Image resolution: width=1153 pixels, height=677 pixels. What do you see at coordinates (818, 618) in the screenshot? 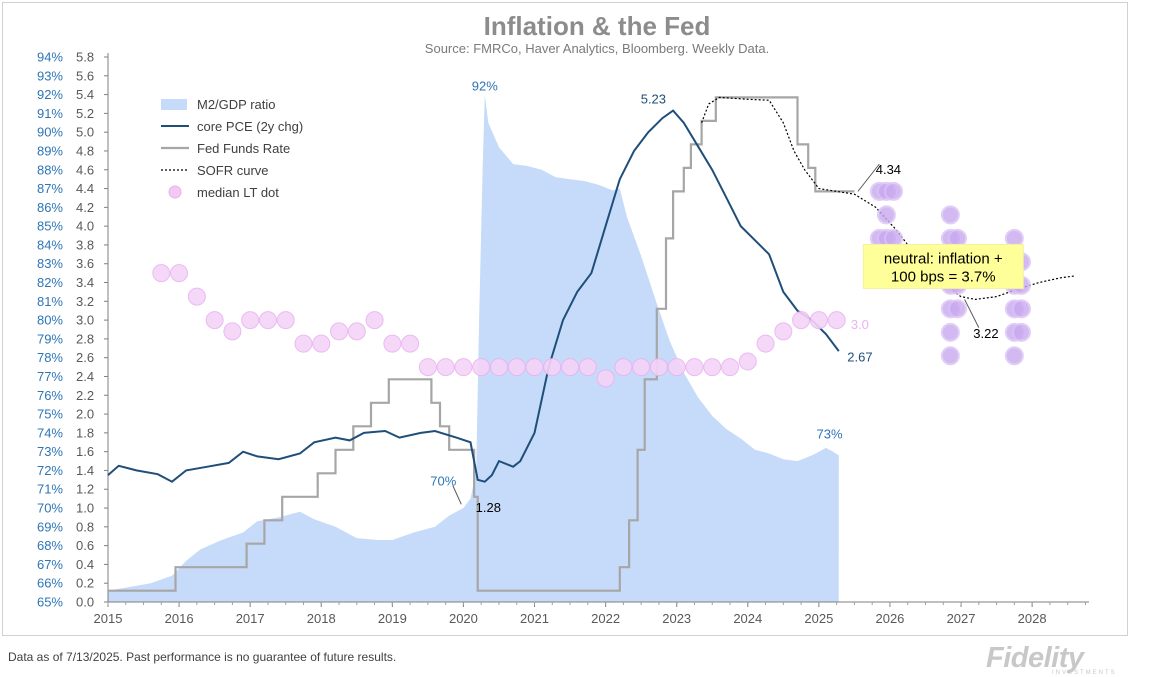
I see `x-tick-label: 2025` at bounding box center [818, 618].